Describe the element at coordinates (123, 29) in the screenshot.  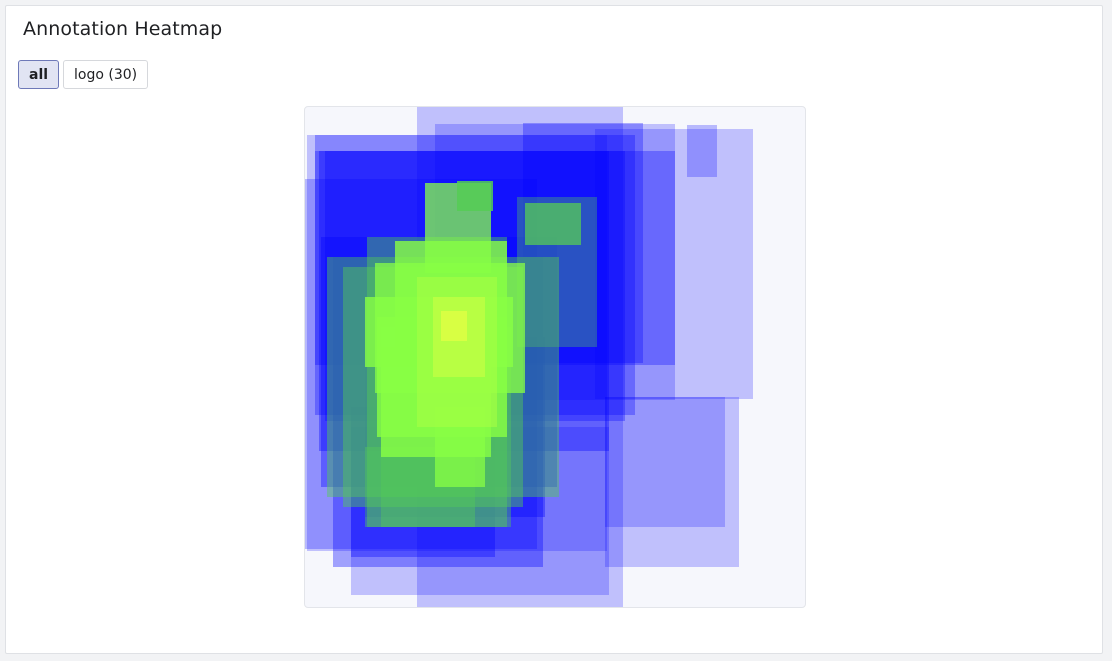
I see `panel-title: Annotation Heatmap` at that location.